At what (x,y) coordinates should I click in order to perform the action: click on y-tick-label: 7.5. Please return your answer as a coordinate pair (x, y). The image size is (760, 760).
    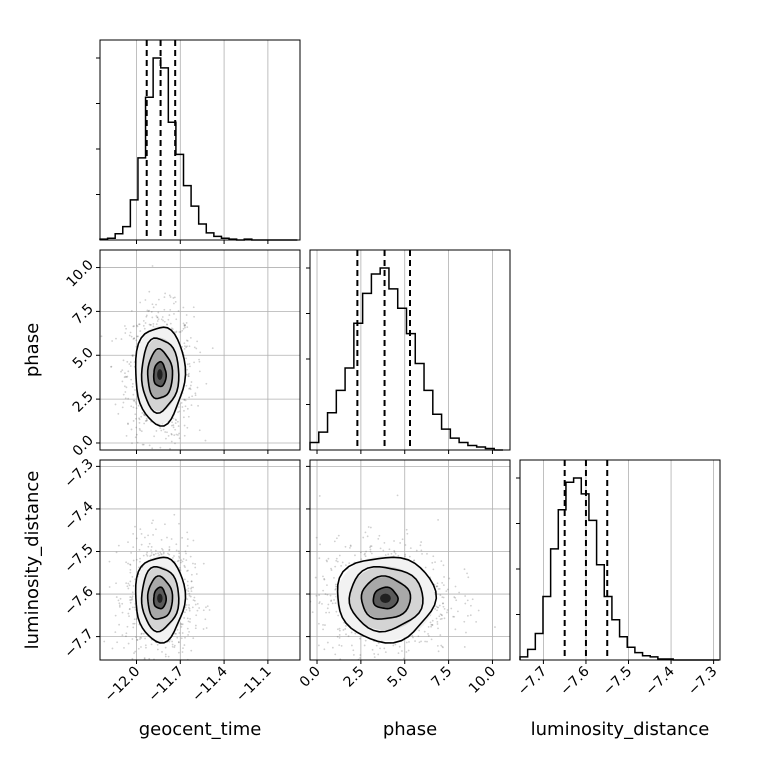
    Looking at the image, I should click on (83, 314).